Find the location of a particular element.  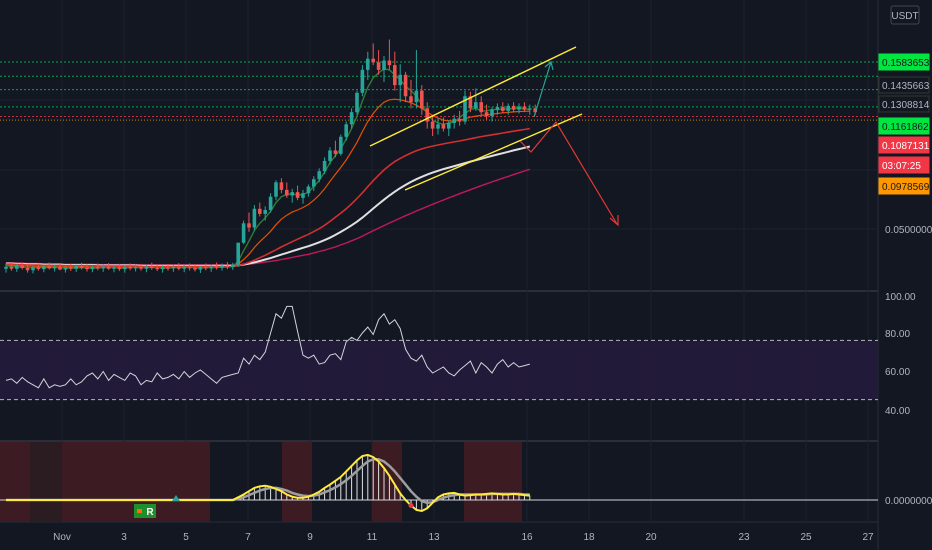

price-tag: 0.1087131 is located at coordinates (904, 145).